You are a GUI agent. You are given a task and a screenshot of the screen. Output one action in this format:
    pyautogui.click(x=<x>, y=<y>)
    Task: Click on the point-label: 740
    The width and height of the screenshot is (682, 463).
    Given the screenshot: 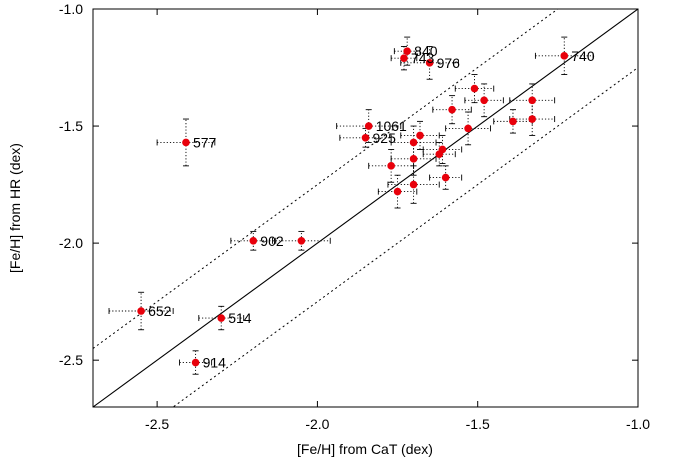 What is the action you would take?
    pyautogui.click(x=583, y=56)
    